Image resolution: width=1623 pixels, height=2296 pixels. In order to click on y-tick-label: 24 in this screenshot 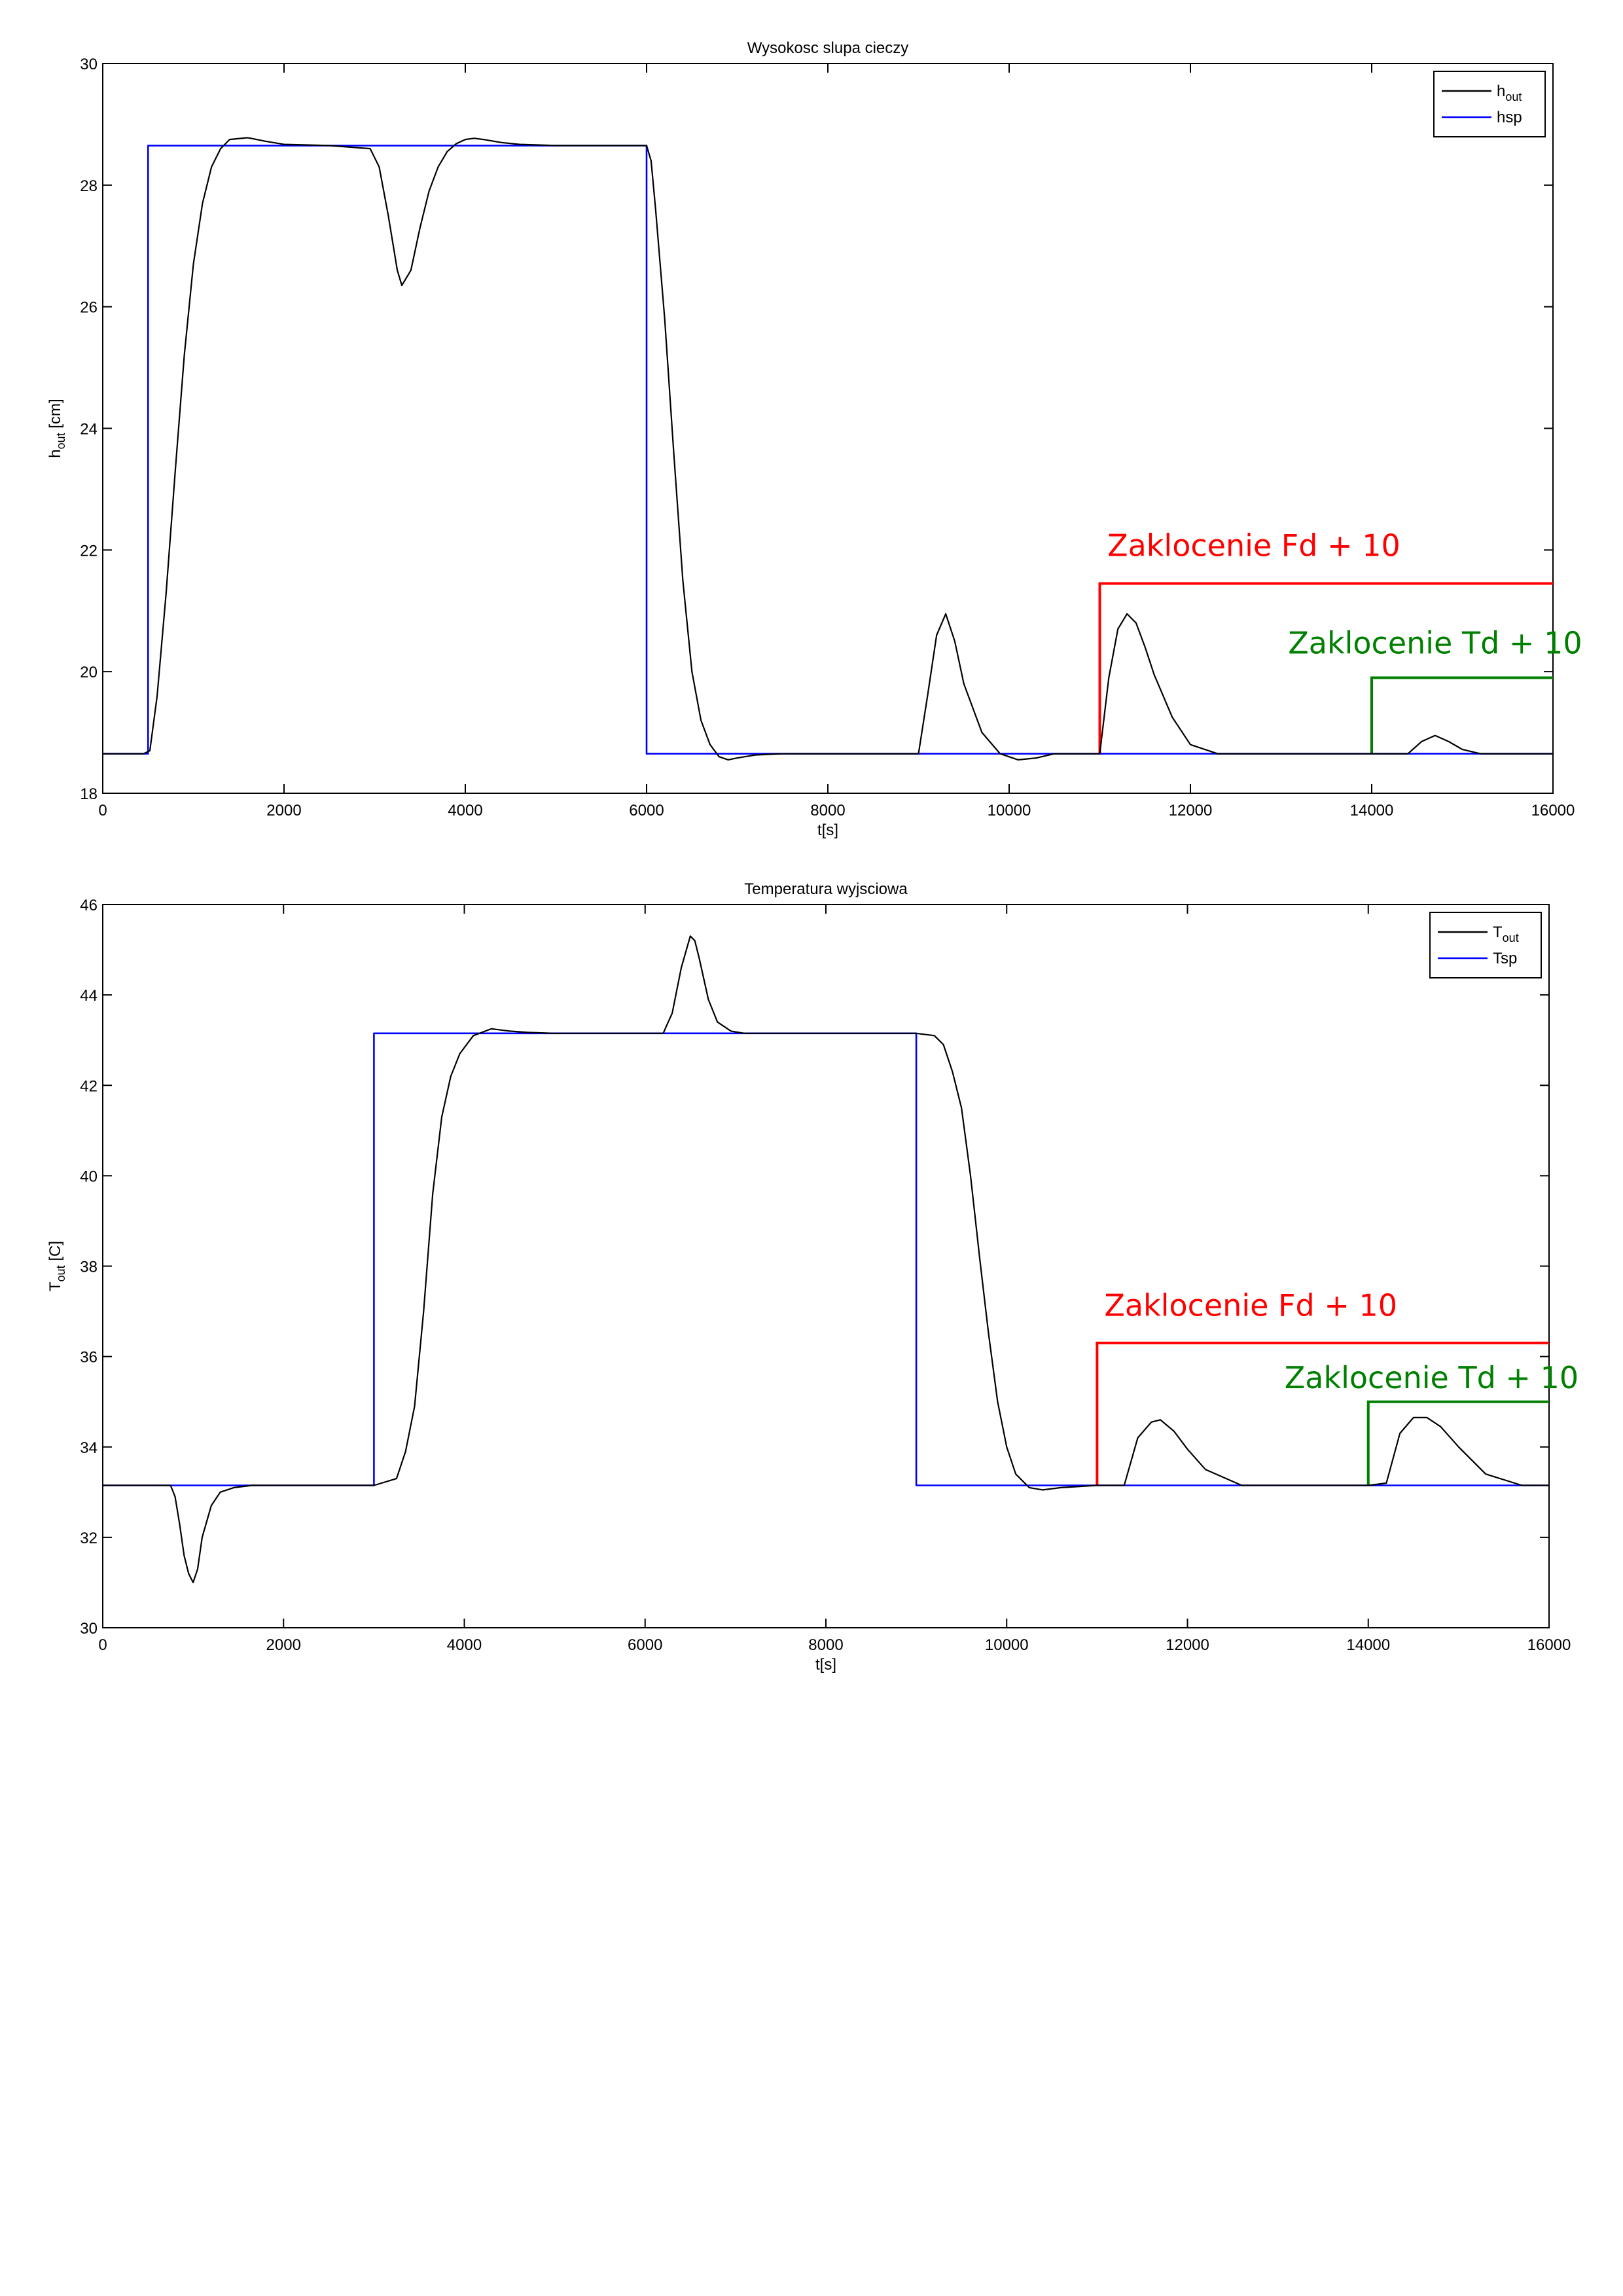, I will do `click(89, 430)`.